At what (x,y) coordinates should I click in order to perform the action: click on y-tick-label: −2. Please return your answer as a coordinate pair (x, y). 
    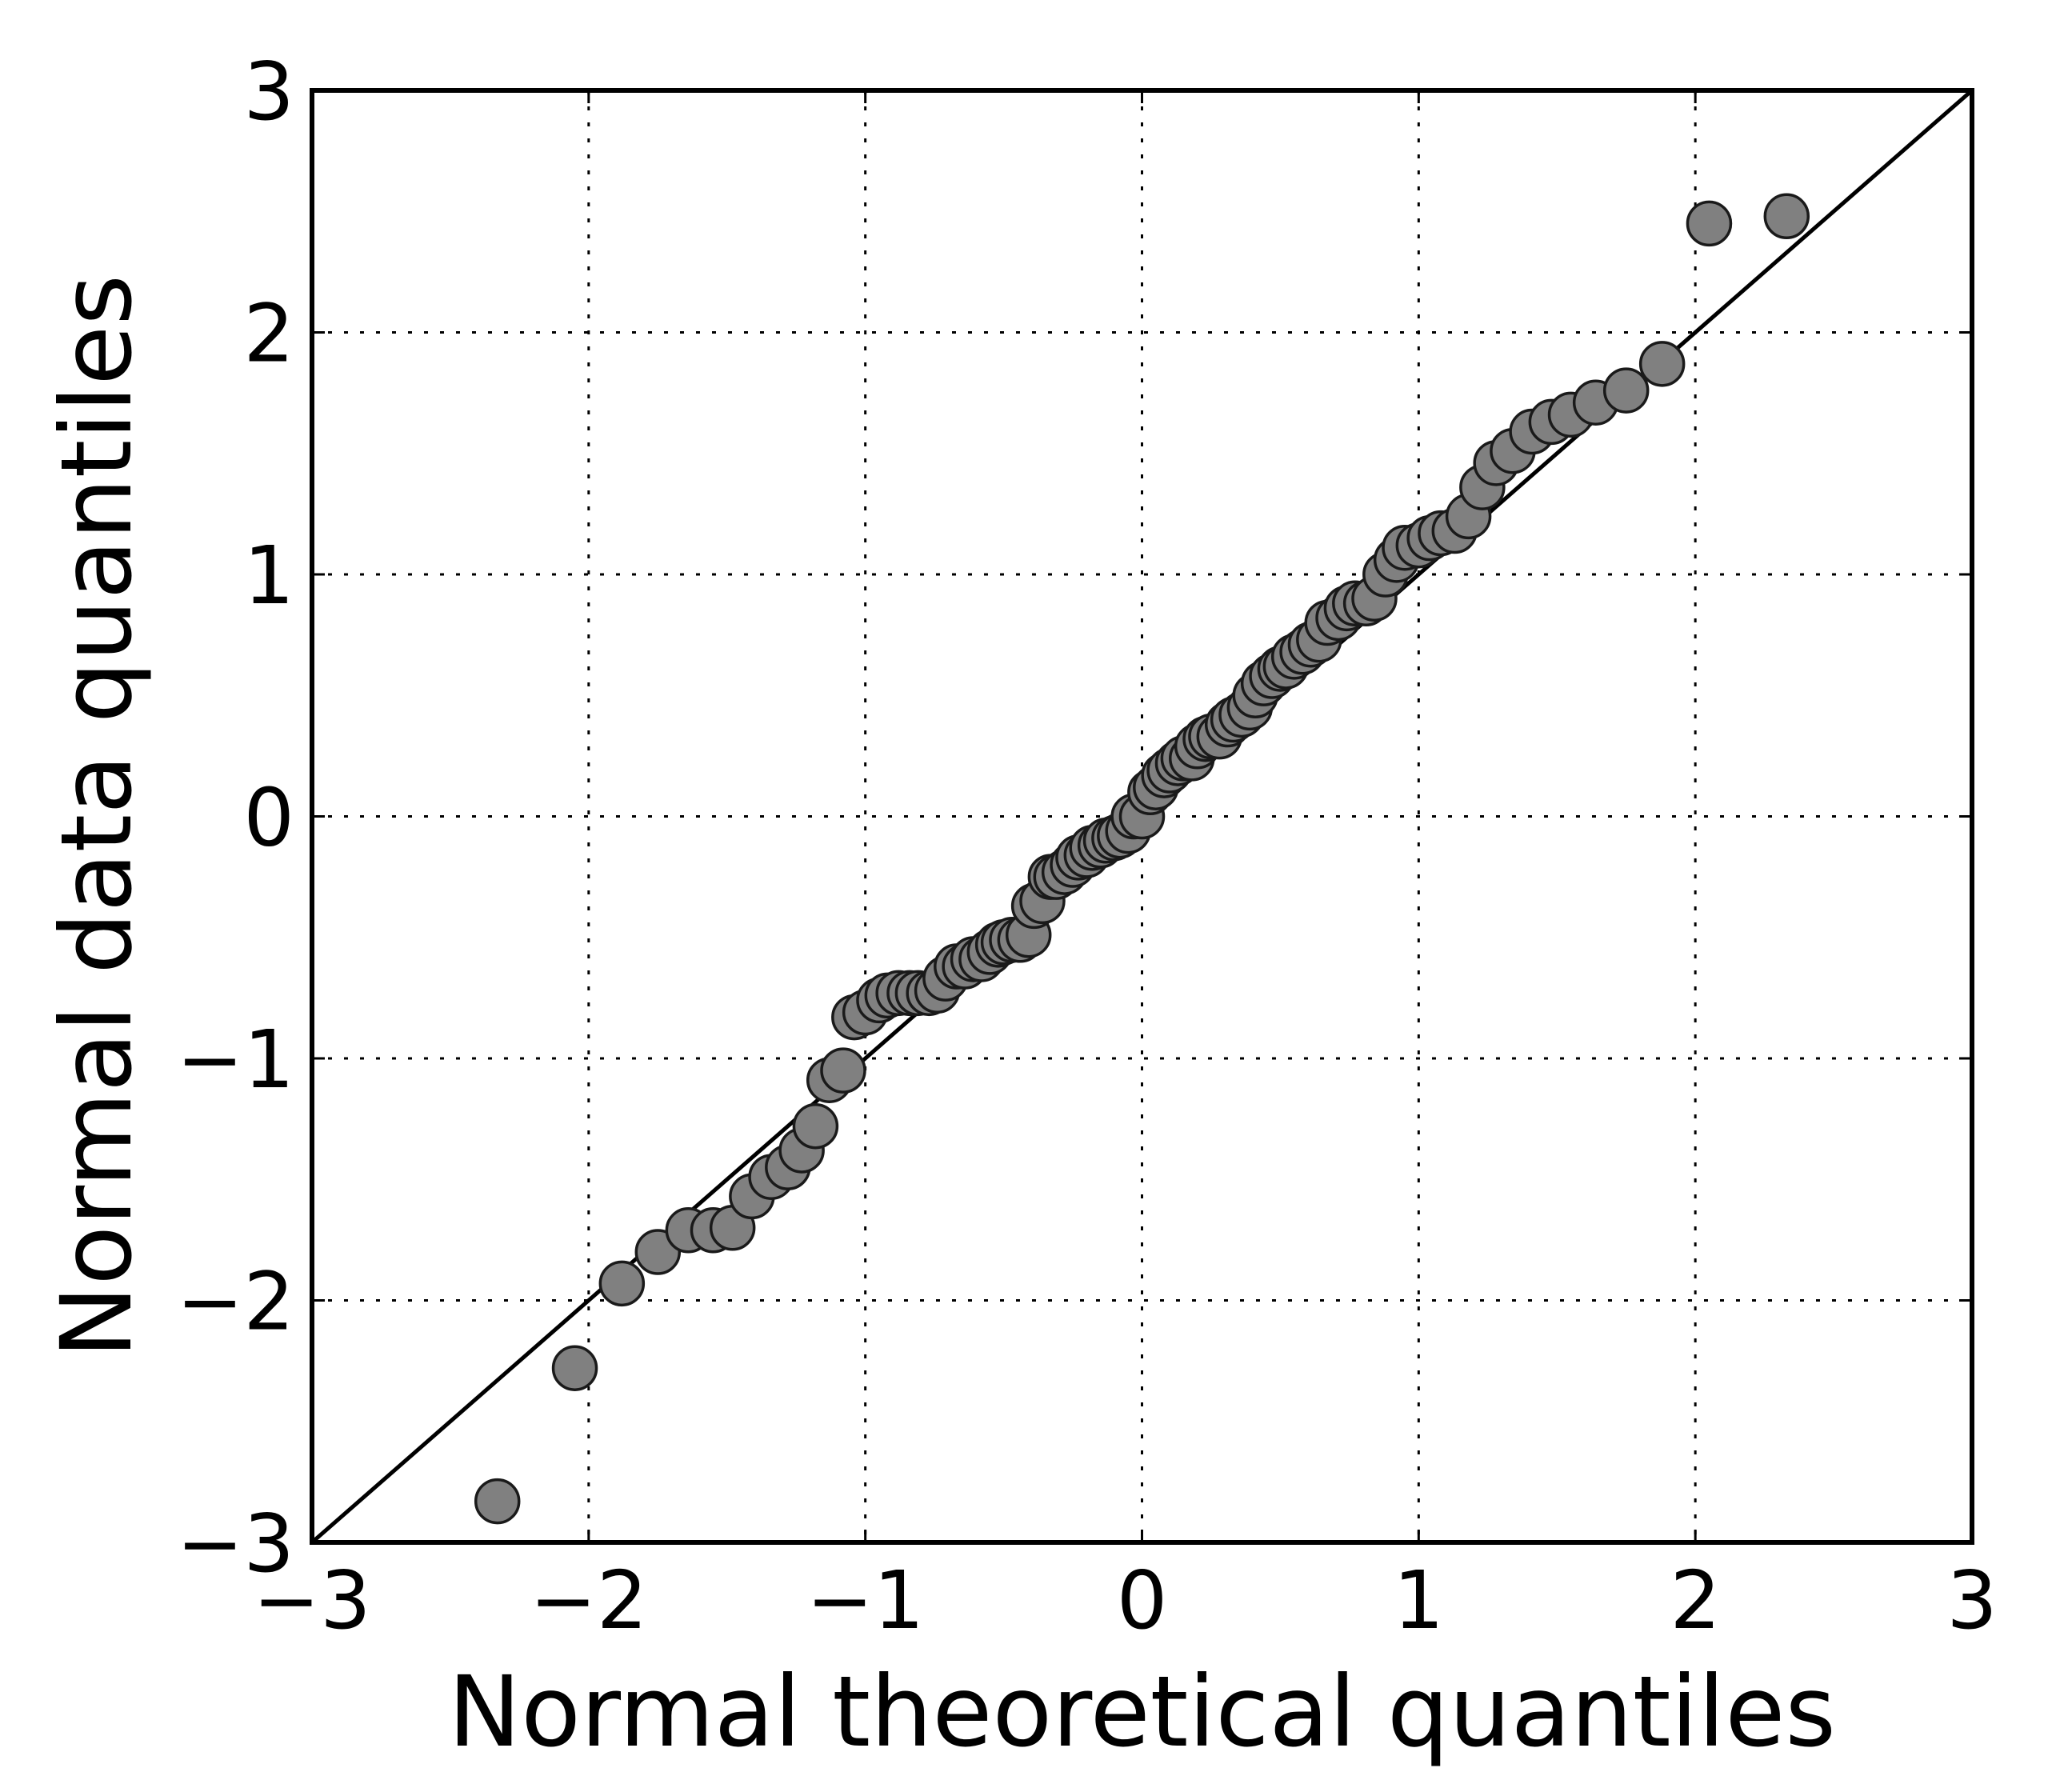
    Looking at the image, I should click on (235, 1302).